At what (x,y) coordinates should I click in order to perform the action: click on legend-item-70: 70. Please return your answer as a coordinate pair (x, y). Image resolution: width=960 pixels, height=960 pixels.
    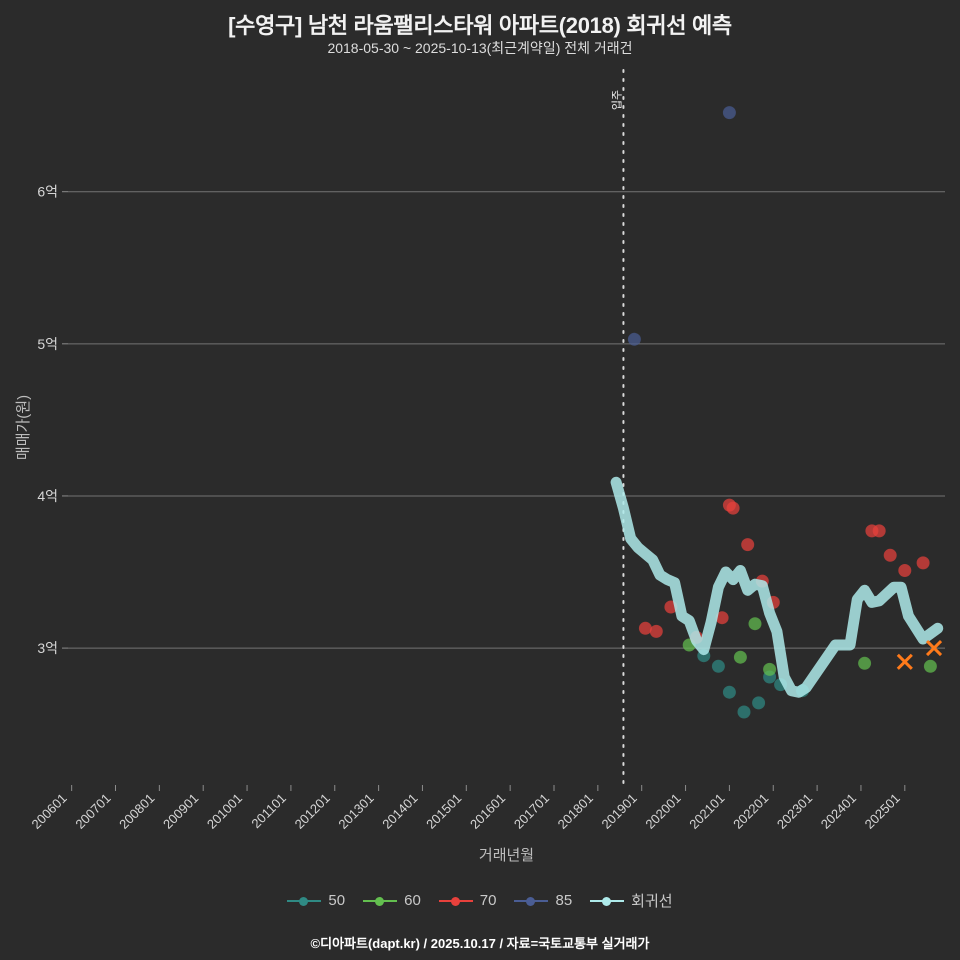
    Looking at the image, I should click on (467, 900).